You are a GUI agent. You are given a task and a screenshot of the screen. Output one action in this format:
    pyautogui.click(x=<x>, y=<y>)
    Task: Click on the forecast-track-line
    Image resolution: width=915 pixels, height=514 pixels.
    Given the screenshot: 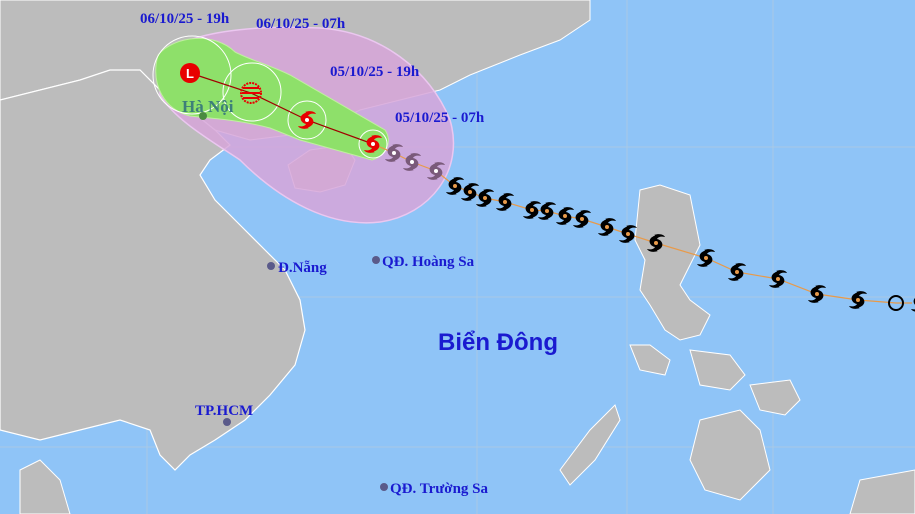 What is the action you would take?
    pyautogui.click(x=281, y=108)
    